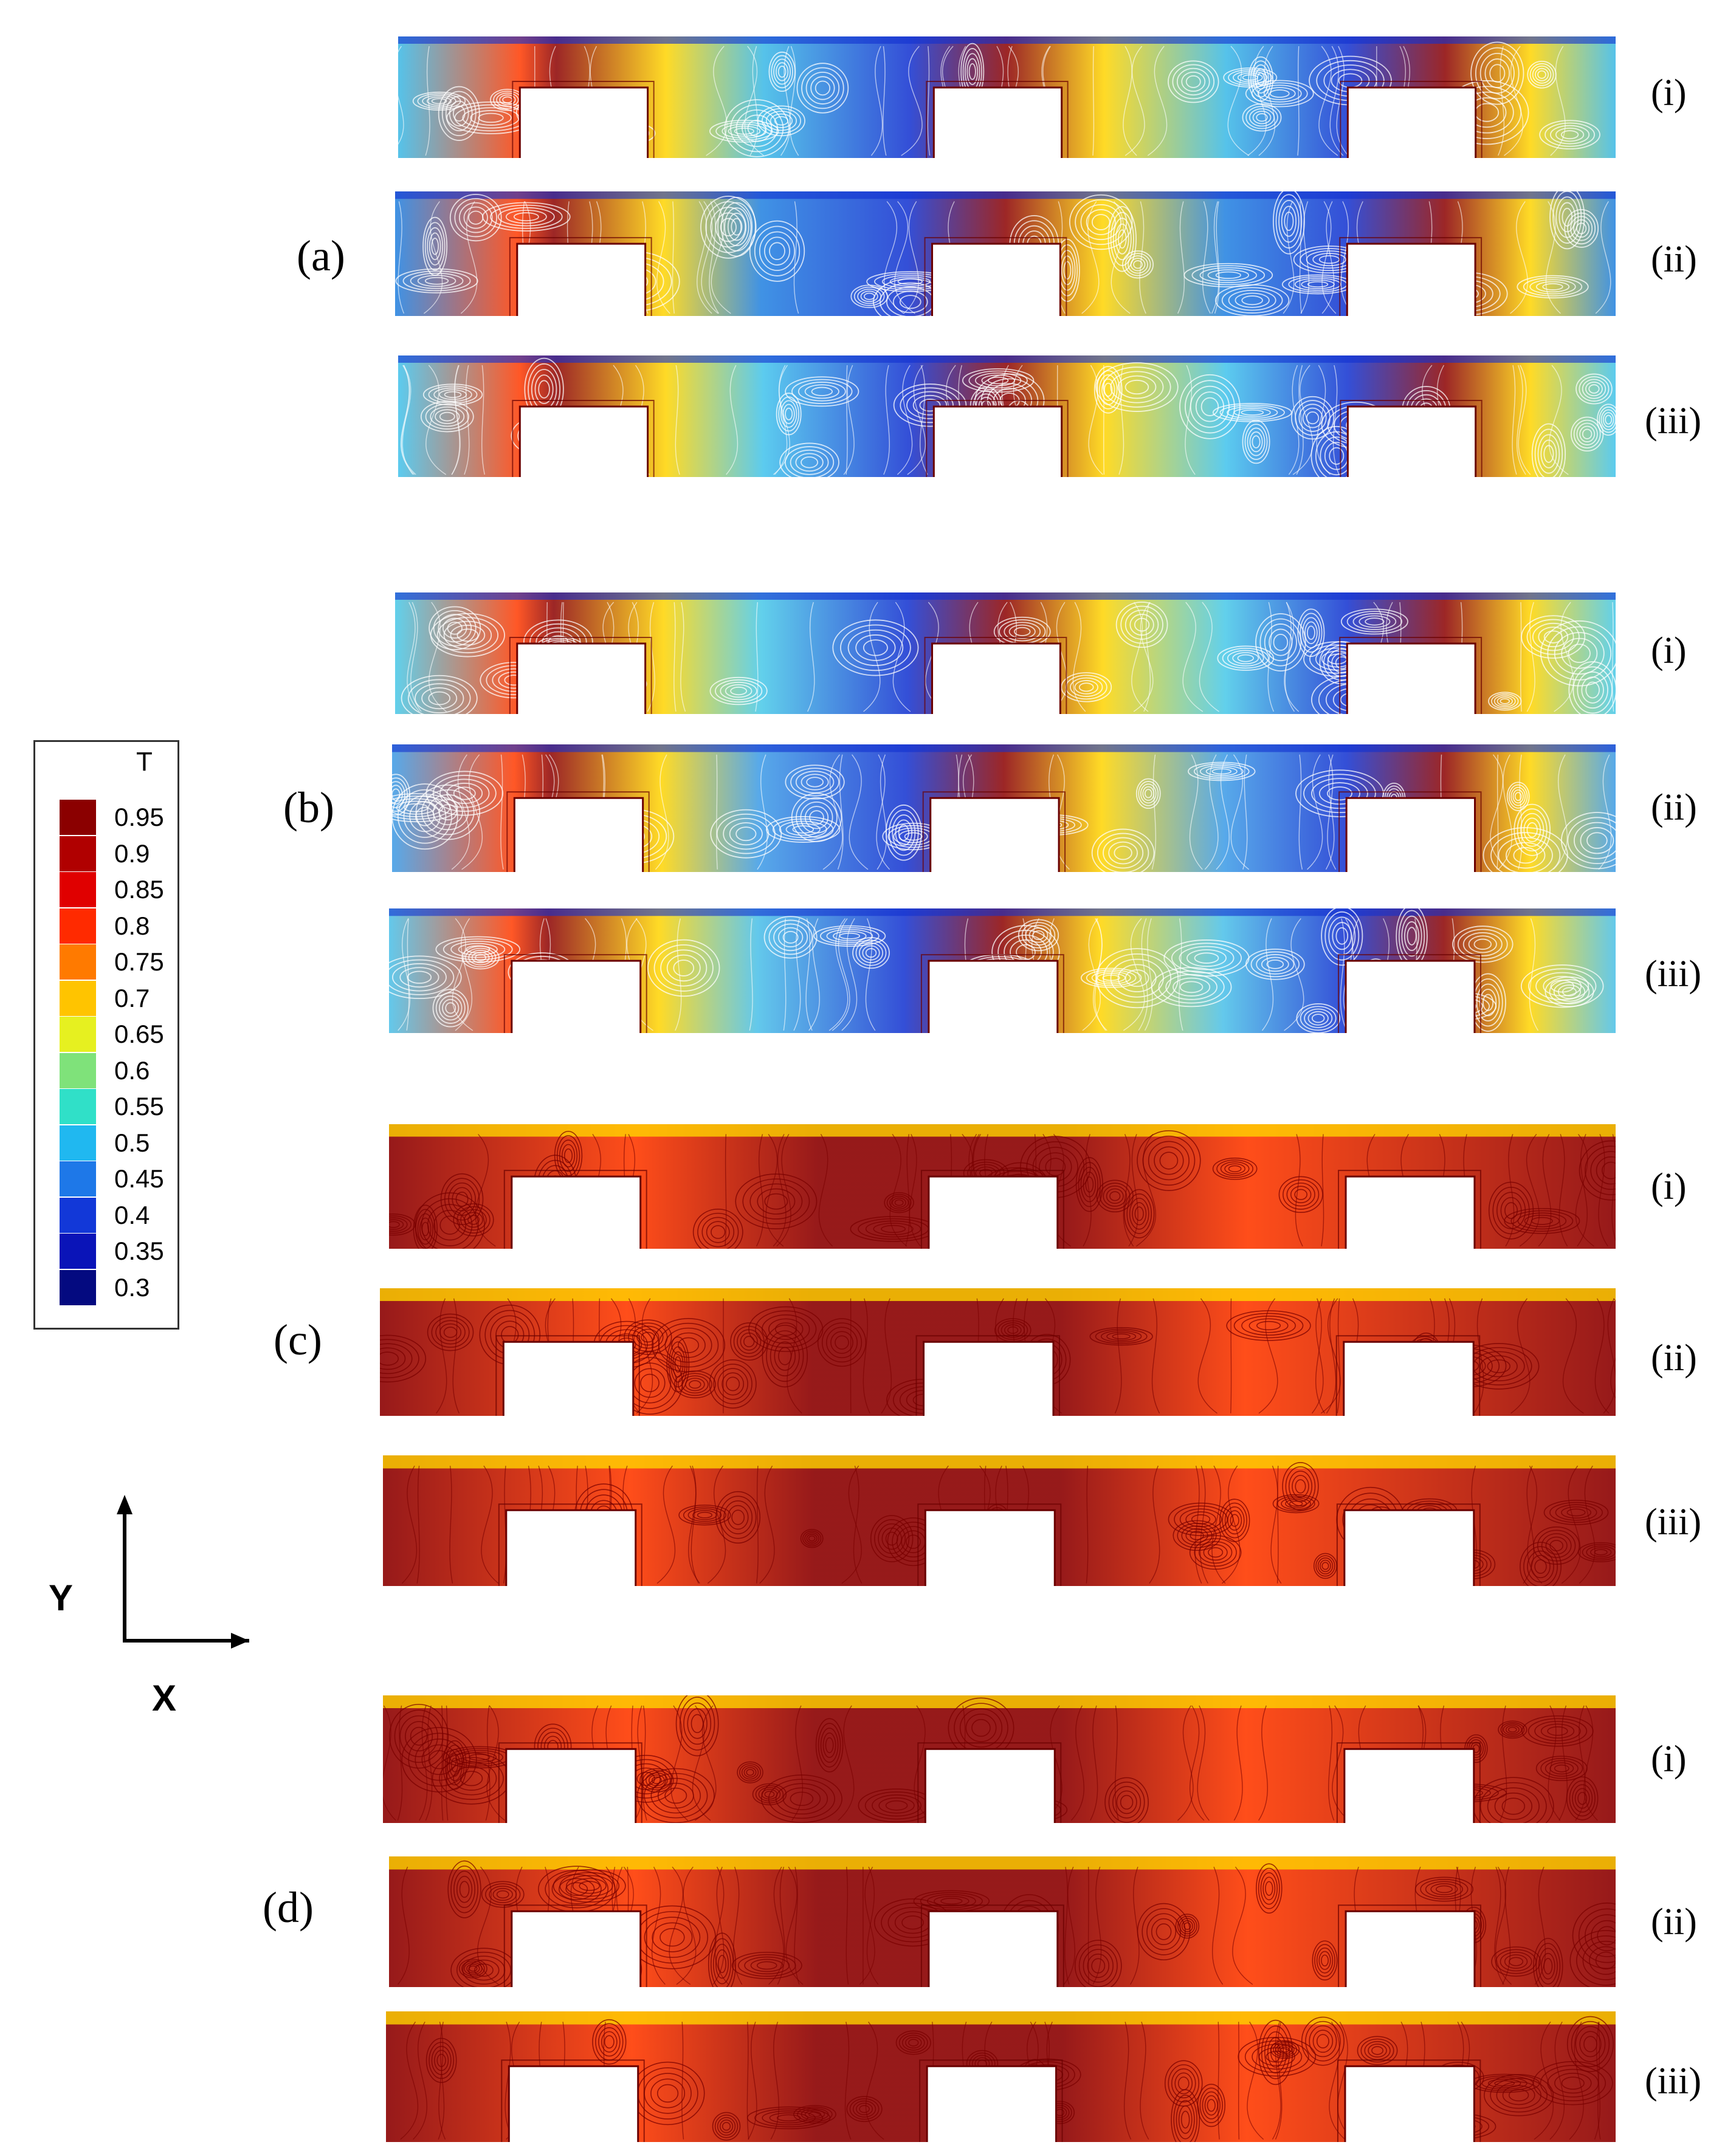  What do you see at coordinates (1669, 93) in the screenshot?
I see `row-label-a-i: (i)` at bounding box center [1669, 93].